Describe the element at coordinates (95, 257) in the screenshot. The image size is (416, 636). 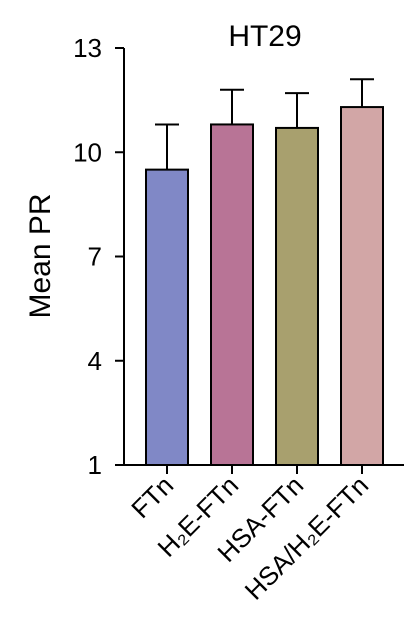
I see `y-tick-label: 7` at that location.